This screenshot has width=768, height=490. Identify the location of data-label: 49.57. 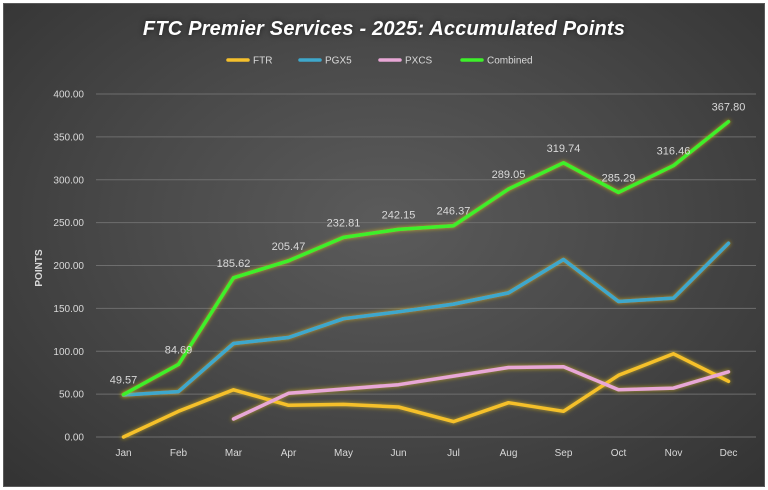
(124, 380).